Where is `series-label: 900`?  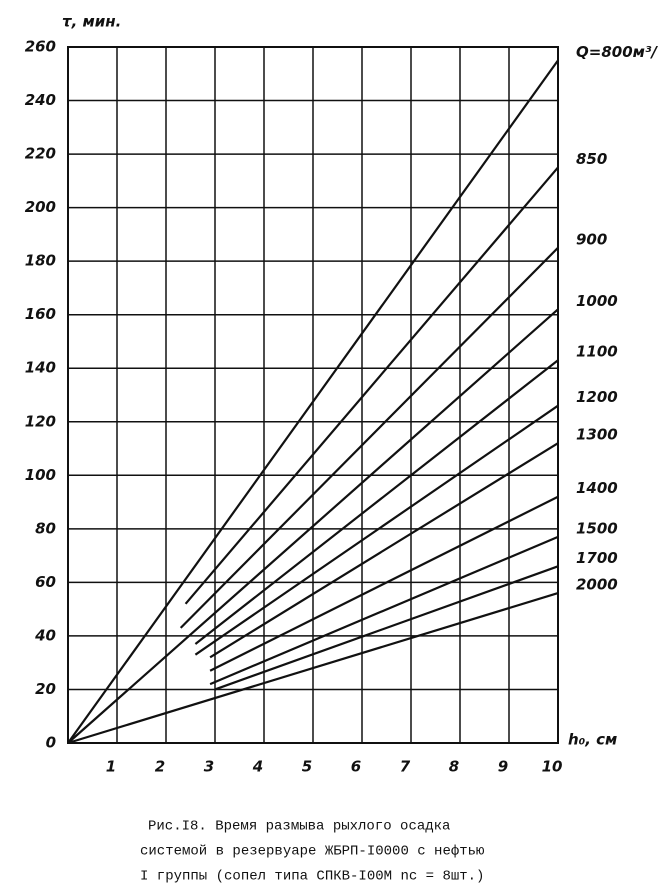 series-label: 900 is located at coordinates (591, 239).